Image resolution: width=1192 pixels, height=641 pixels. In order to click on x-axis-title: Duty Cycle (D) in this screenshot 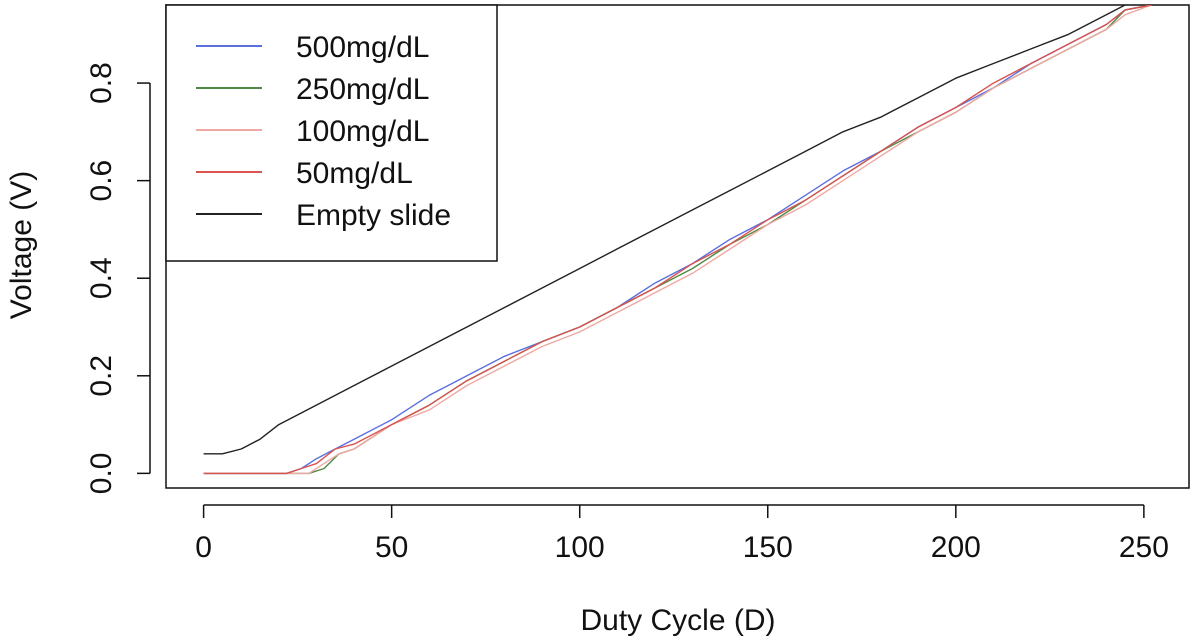, I will do `click(677, 620)`.